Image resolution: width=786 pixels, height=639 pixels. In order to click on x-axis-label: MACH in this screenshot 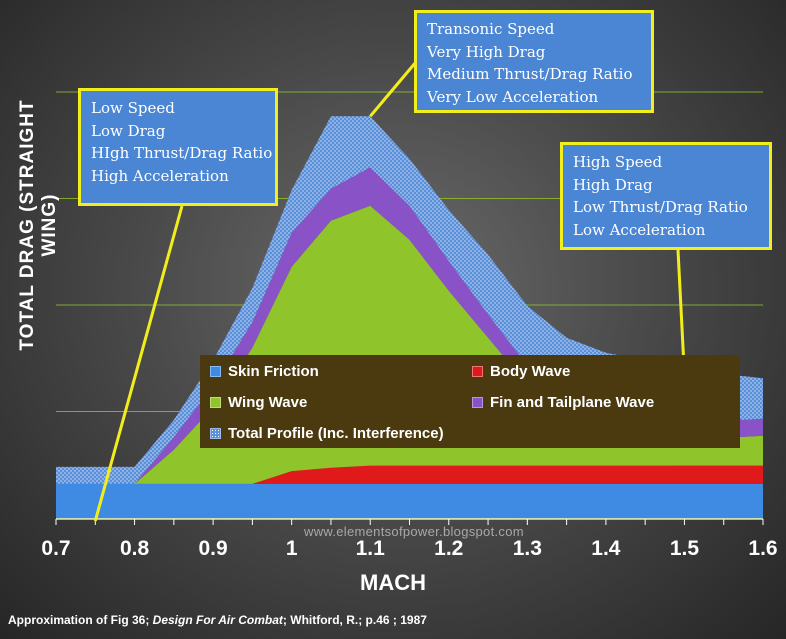, I will do `click(393, 582)`.